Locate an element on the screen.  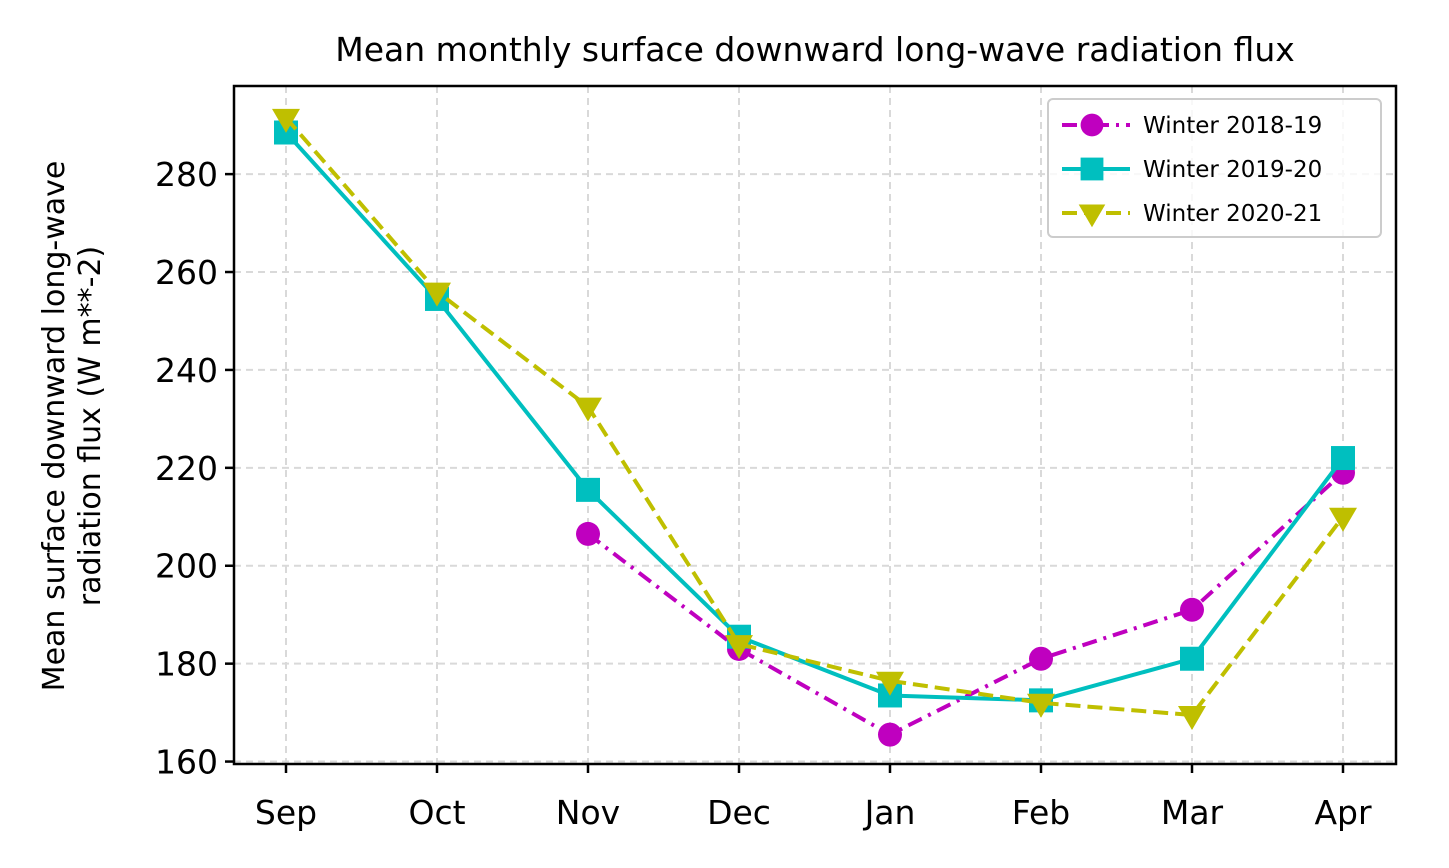
x-tick-label: Jan is located at coordinates (889, 812).